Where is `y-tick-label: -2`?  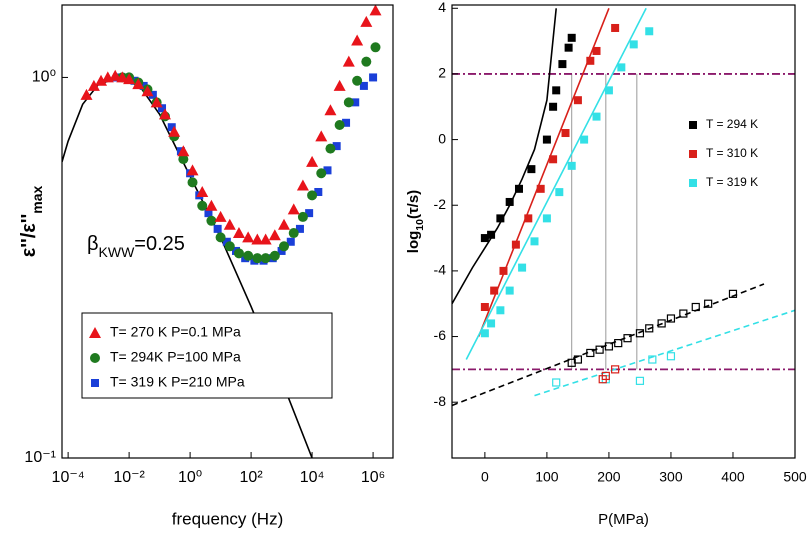
y-tick-label: -2 is located at coordinates (440, 204).